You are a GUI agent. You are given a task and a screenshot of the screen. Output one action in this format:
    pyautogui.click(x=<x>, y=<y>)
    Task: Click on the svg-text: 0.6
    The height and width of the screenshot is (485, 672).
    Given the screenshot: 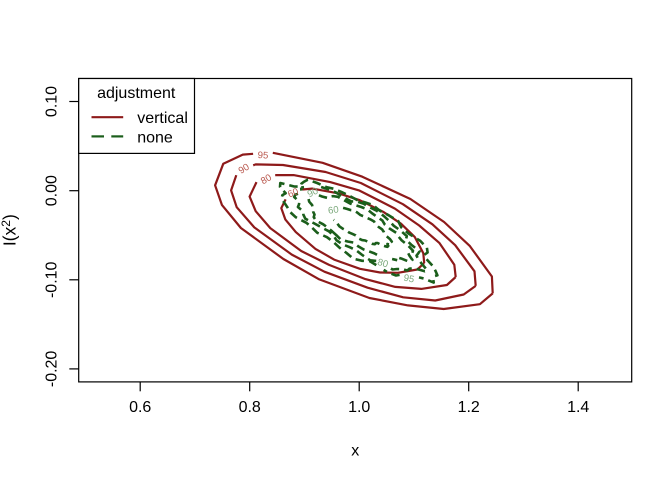 What is the action you would take?
    pyautogui.click(x=140, y=407)
    